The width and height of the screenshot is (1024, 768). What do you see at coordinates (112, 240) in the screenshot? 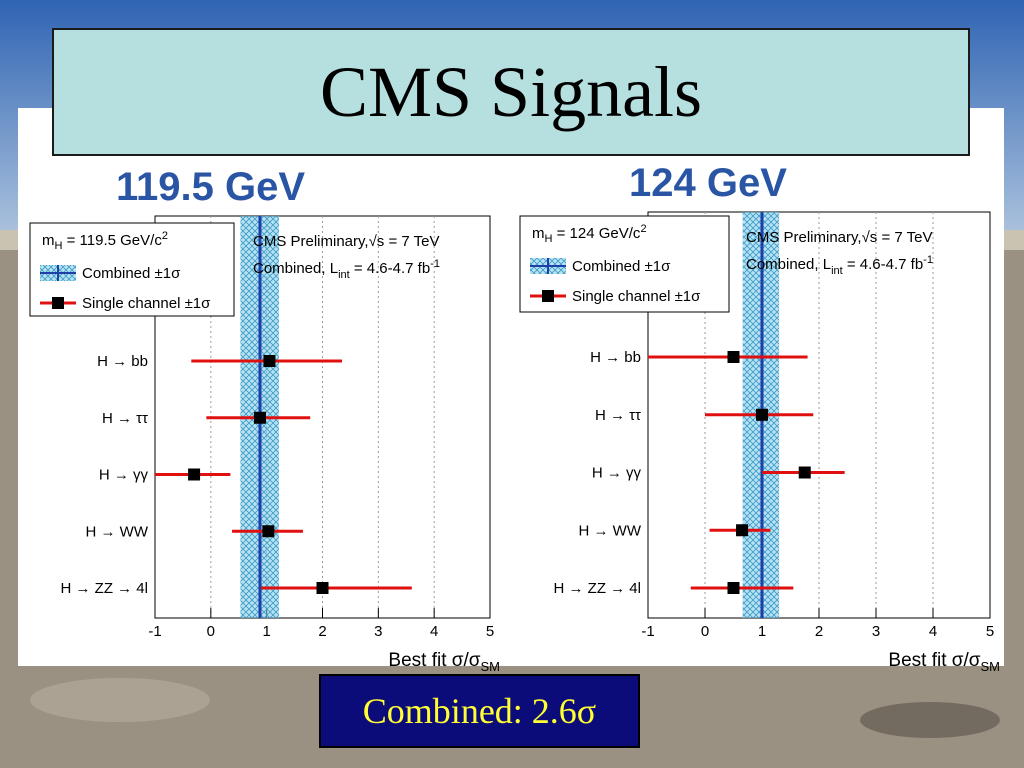
I see `legend-mass-value: = 119.5 GeV/c` at bounding box center [112, 240].